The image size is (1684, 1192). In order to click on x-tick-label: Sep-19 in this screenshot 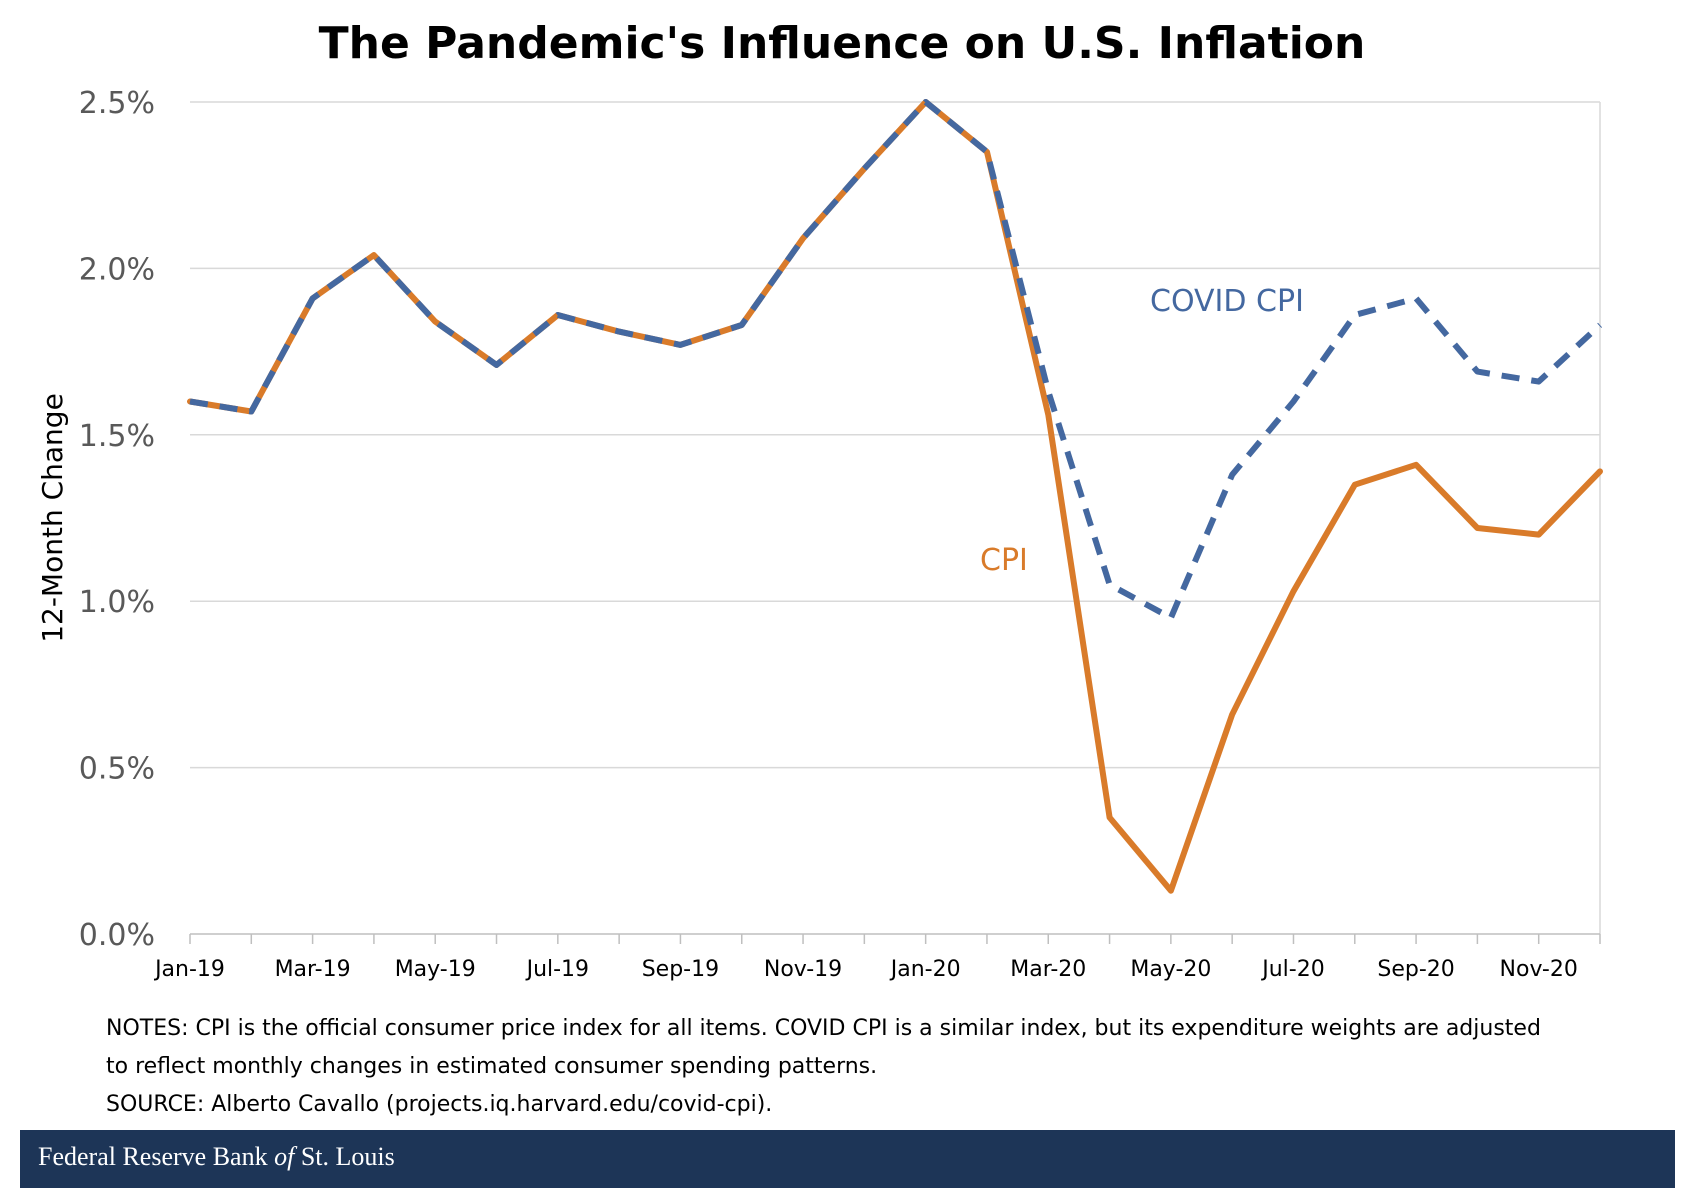, I will do `click(680, 969)`.